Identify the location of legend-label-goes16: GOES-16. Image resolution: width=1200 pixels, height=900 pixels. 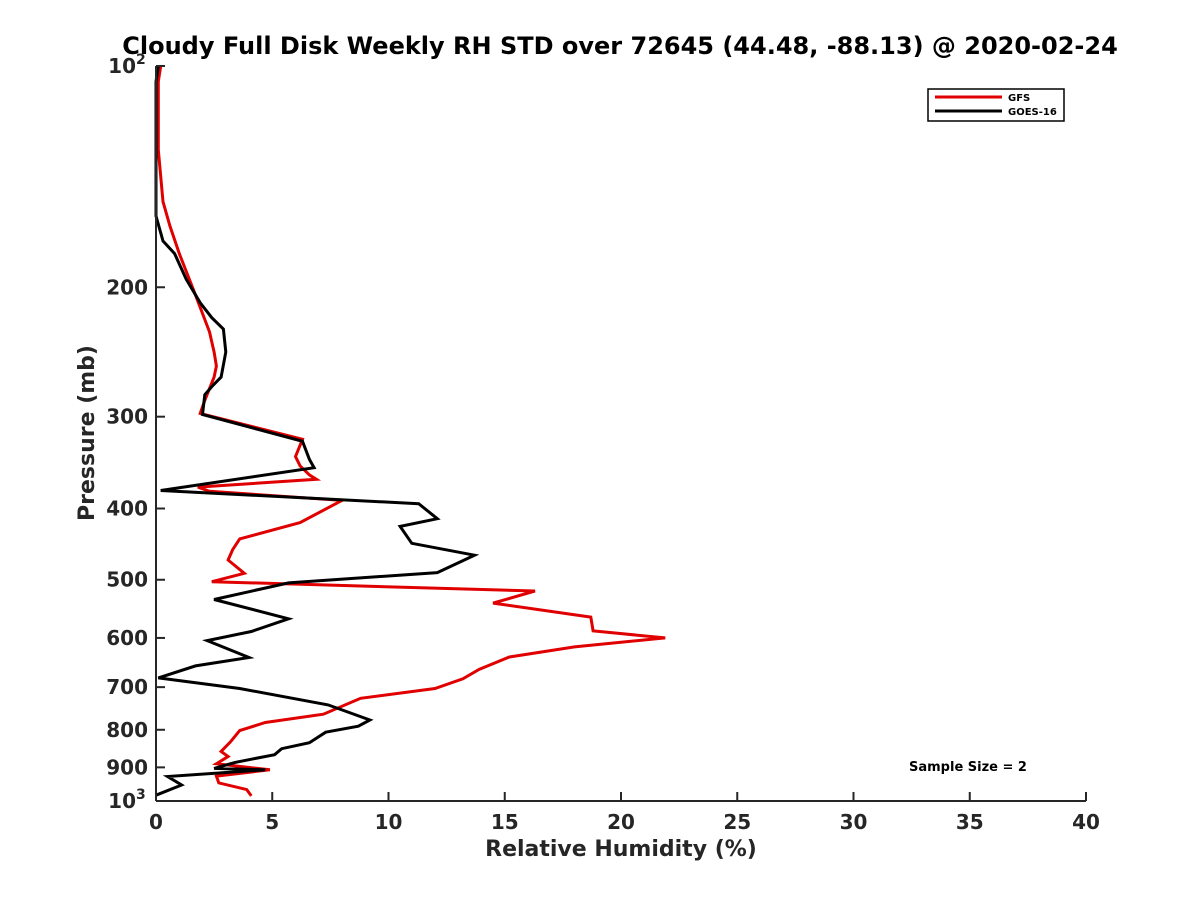
(1032, 112).